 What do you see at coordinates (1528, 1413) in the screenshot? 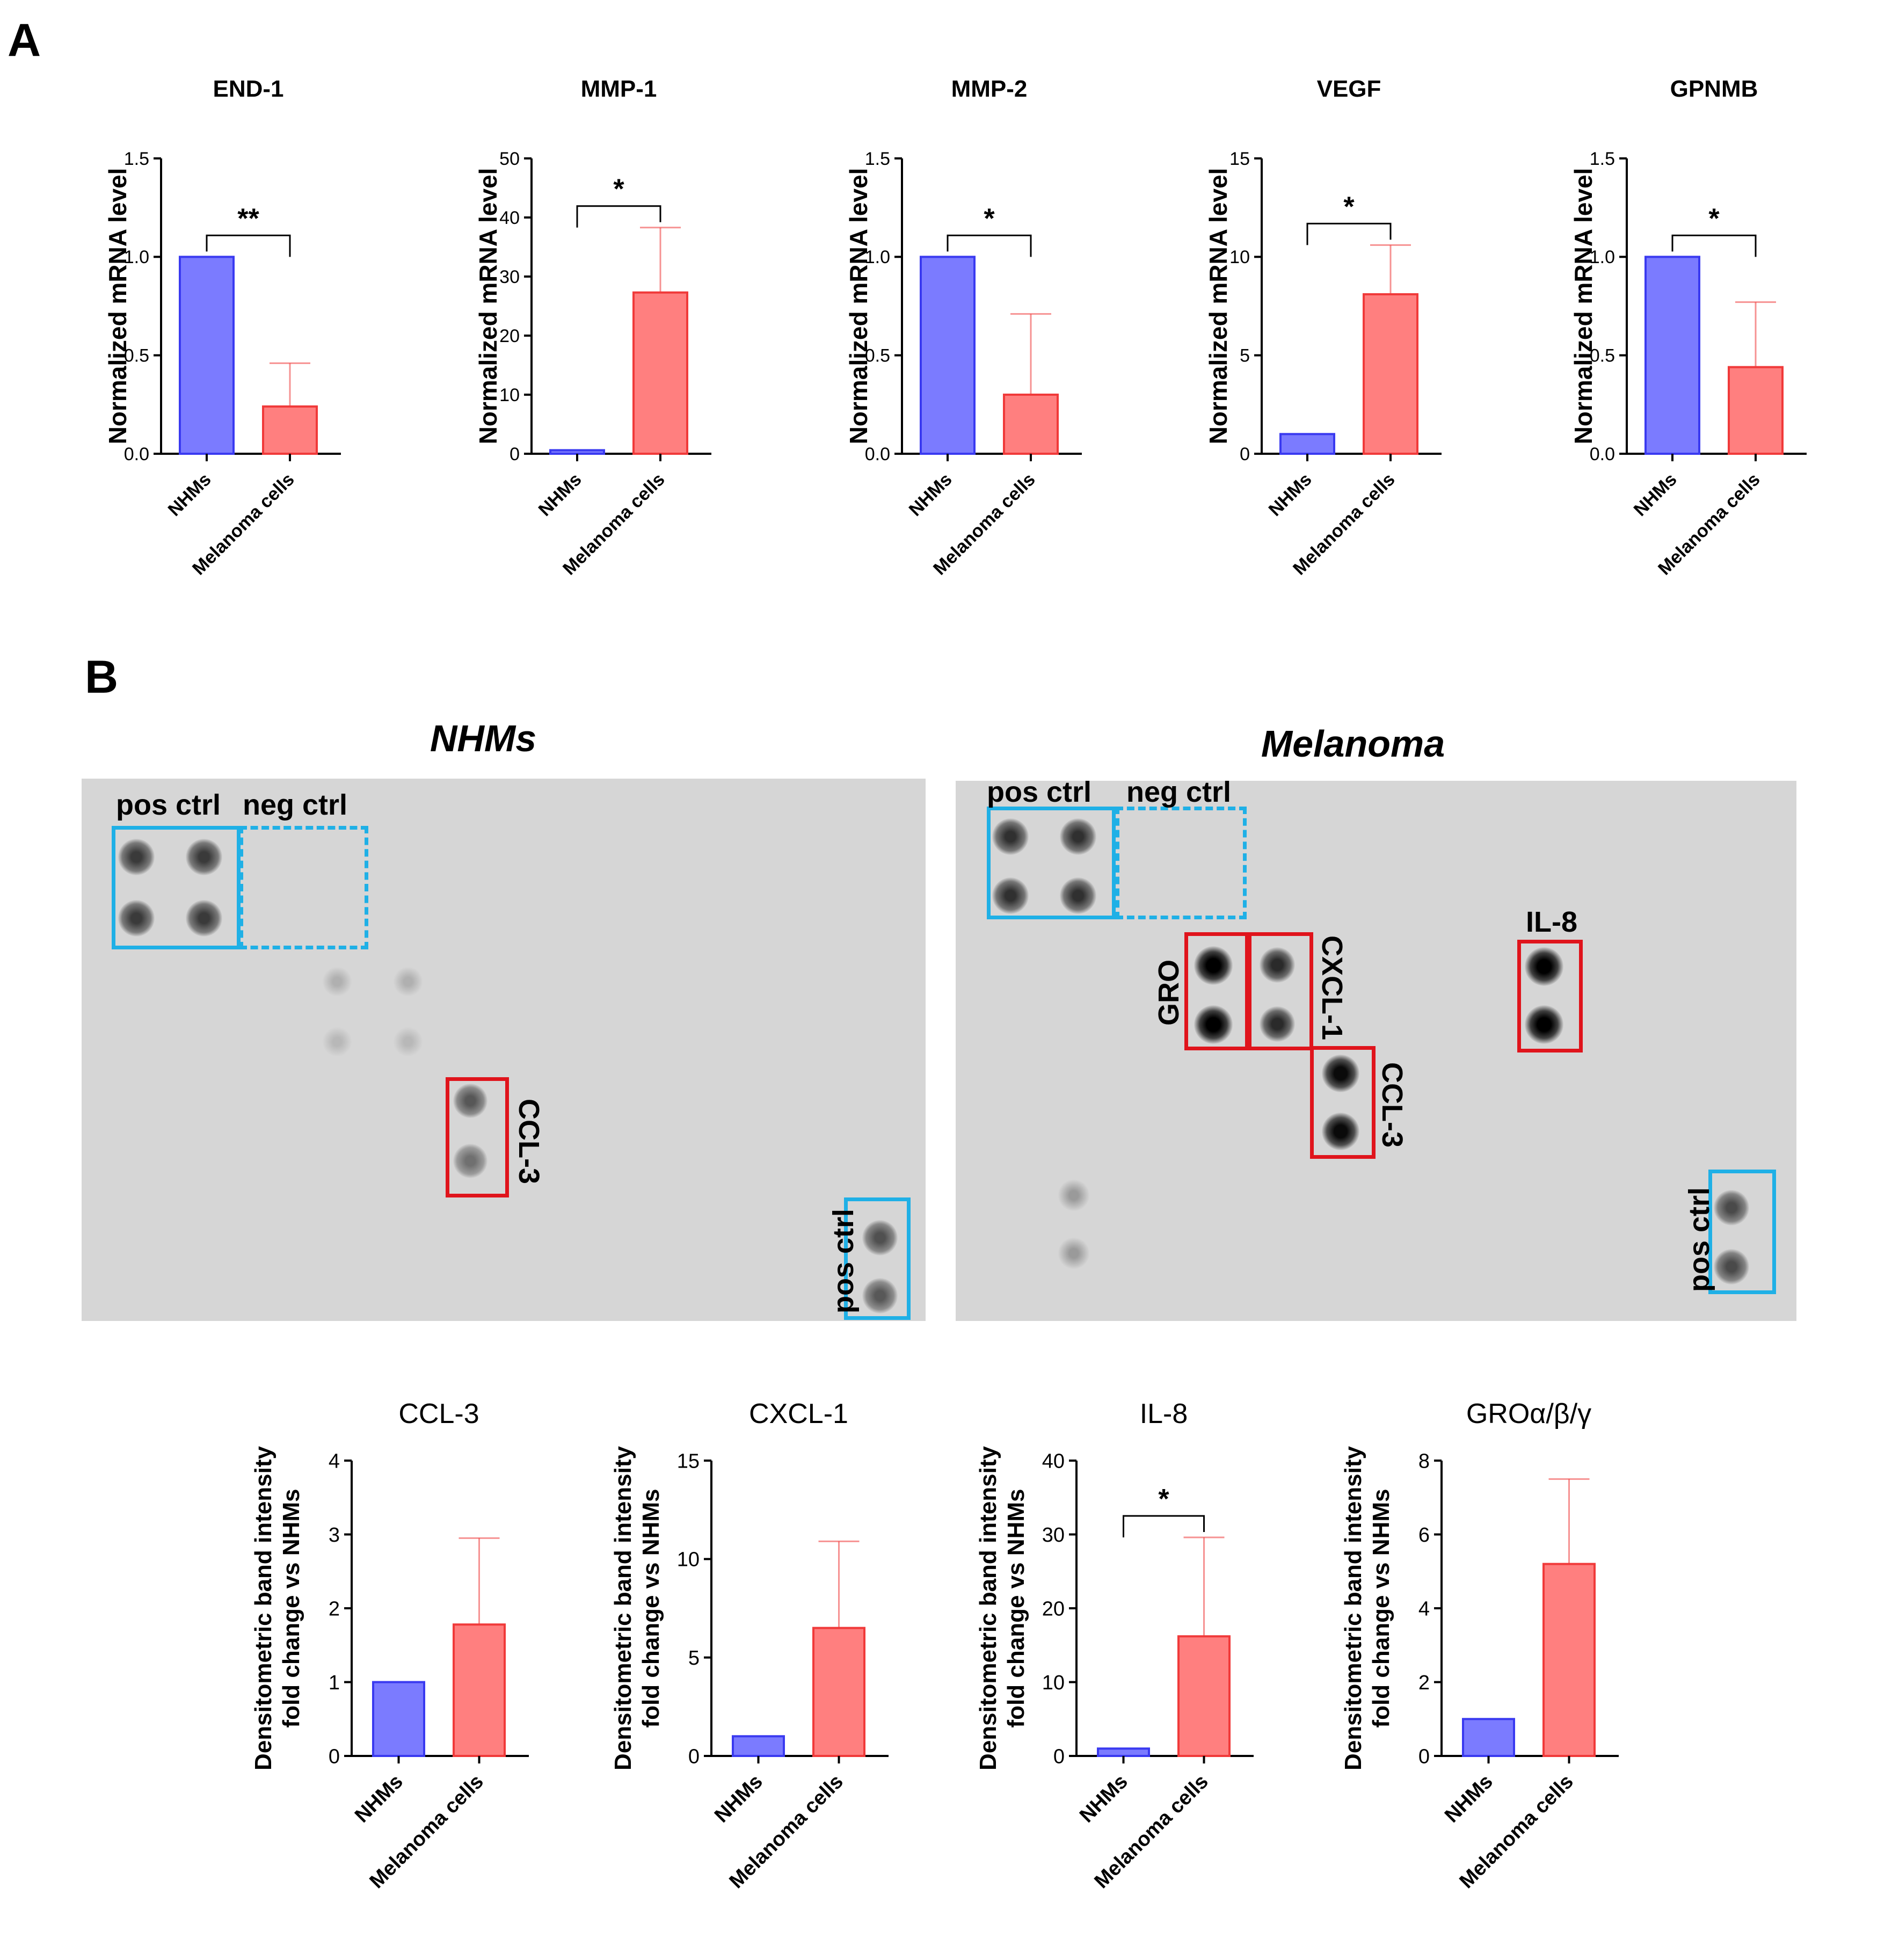
I see `chart-title: GROα/β/γ` at bounding box center [1528, 1413].